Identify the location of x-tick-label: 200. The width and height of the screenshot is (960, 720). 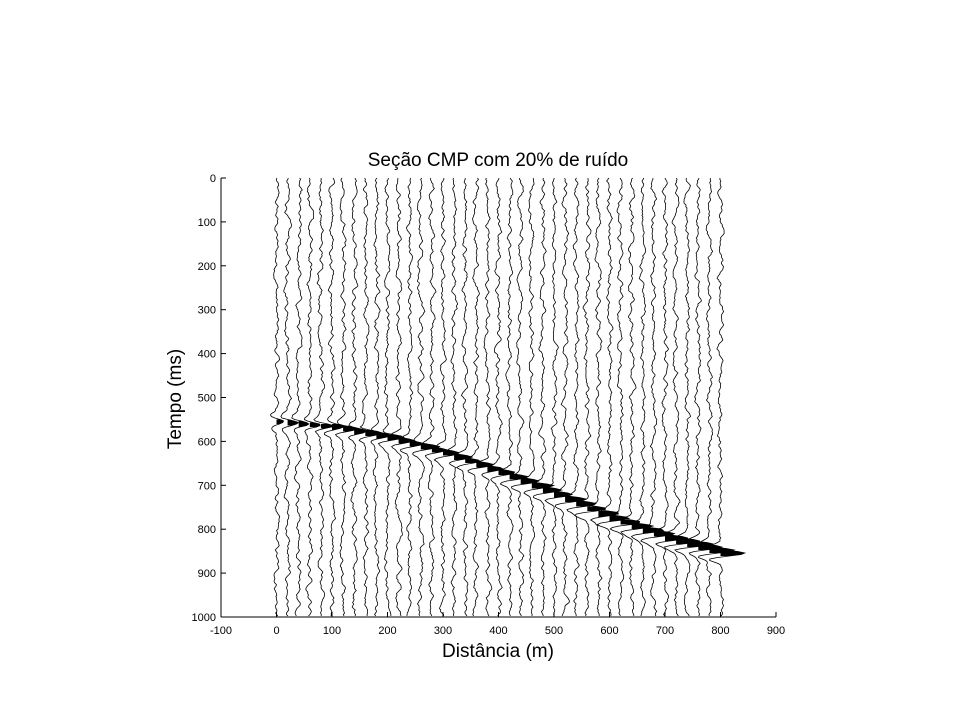
(387, 631).